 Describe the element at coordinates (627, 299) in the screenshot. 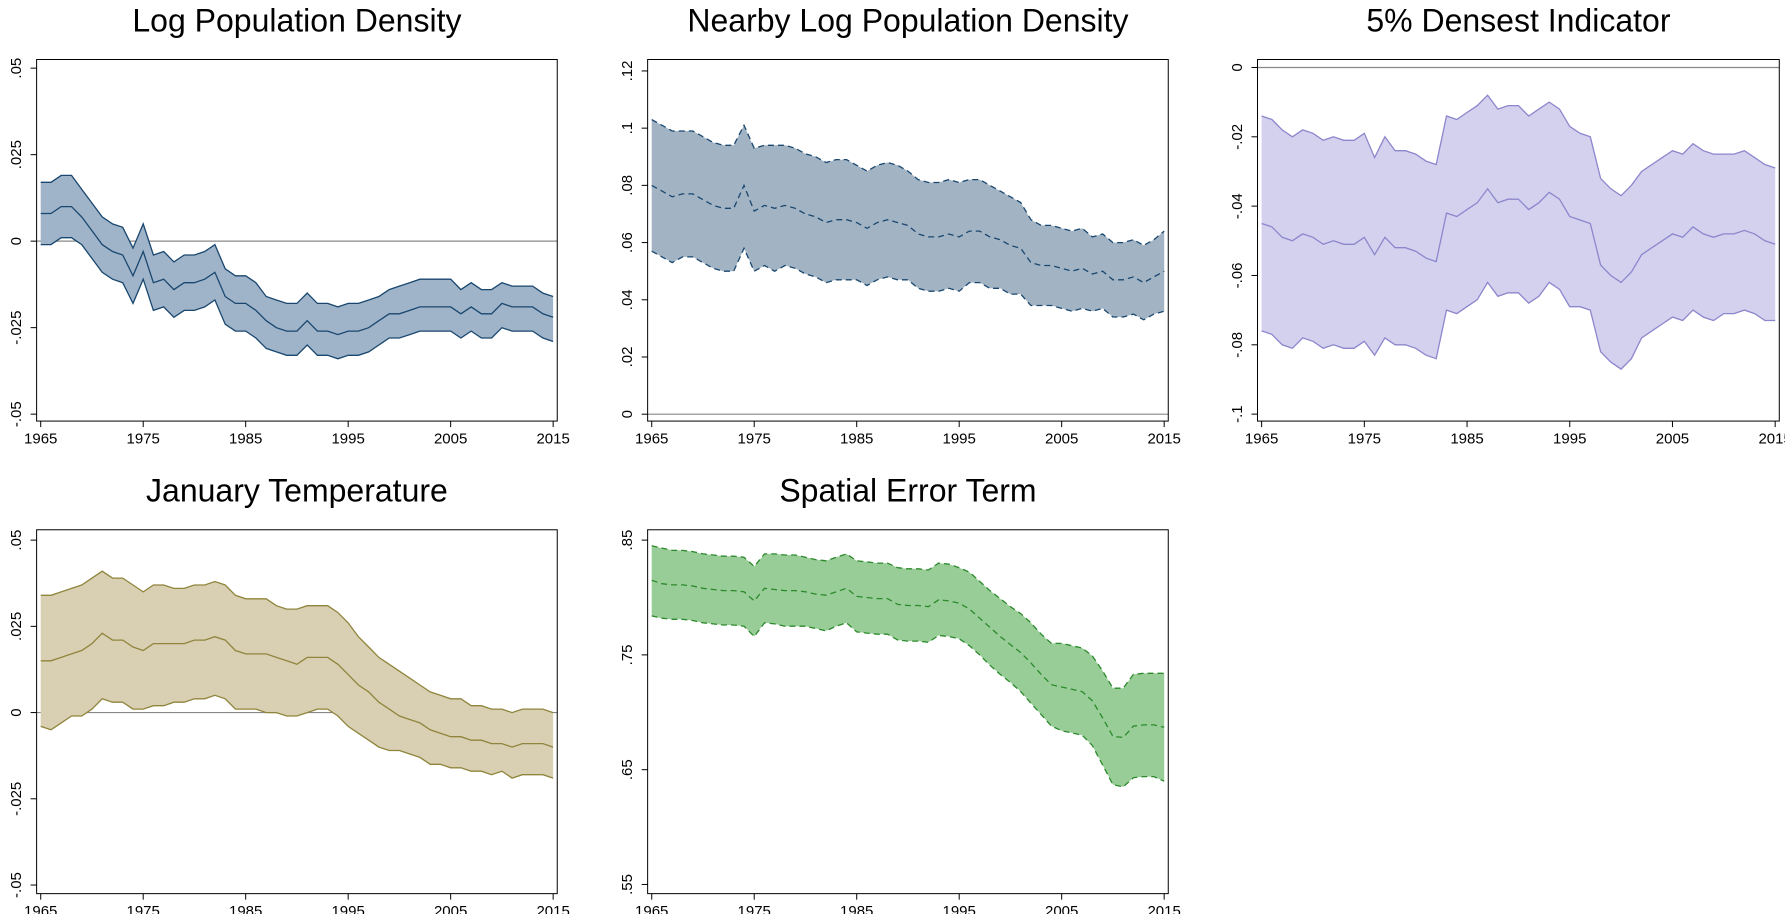

I see `y-tick-label: .04` at that location.